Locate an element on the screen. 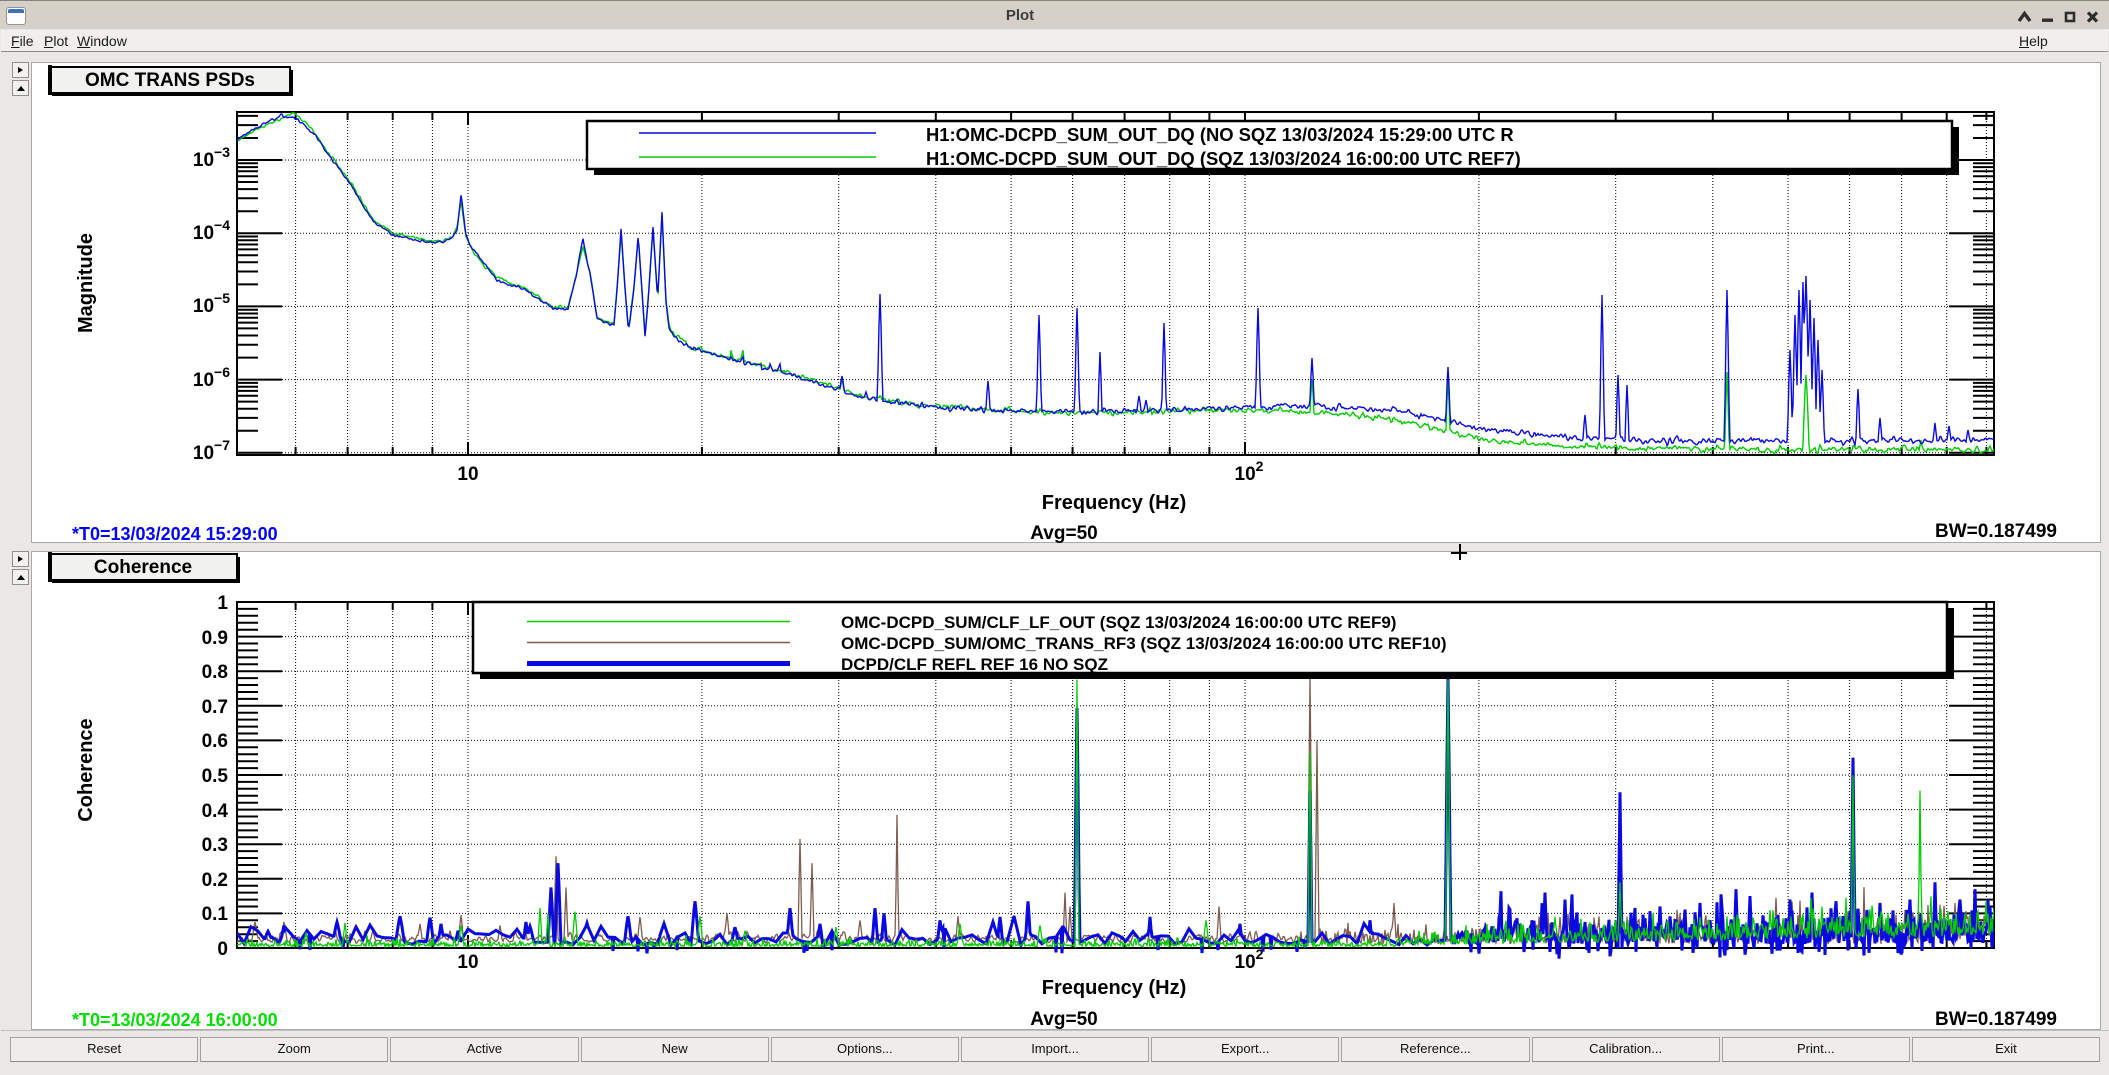 This screenshot has width=2109, height=1075. svg-text: 0.8 is located at coordinates (215, 672).